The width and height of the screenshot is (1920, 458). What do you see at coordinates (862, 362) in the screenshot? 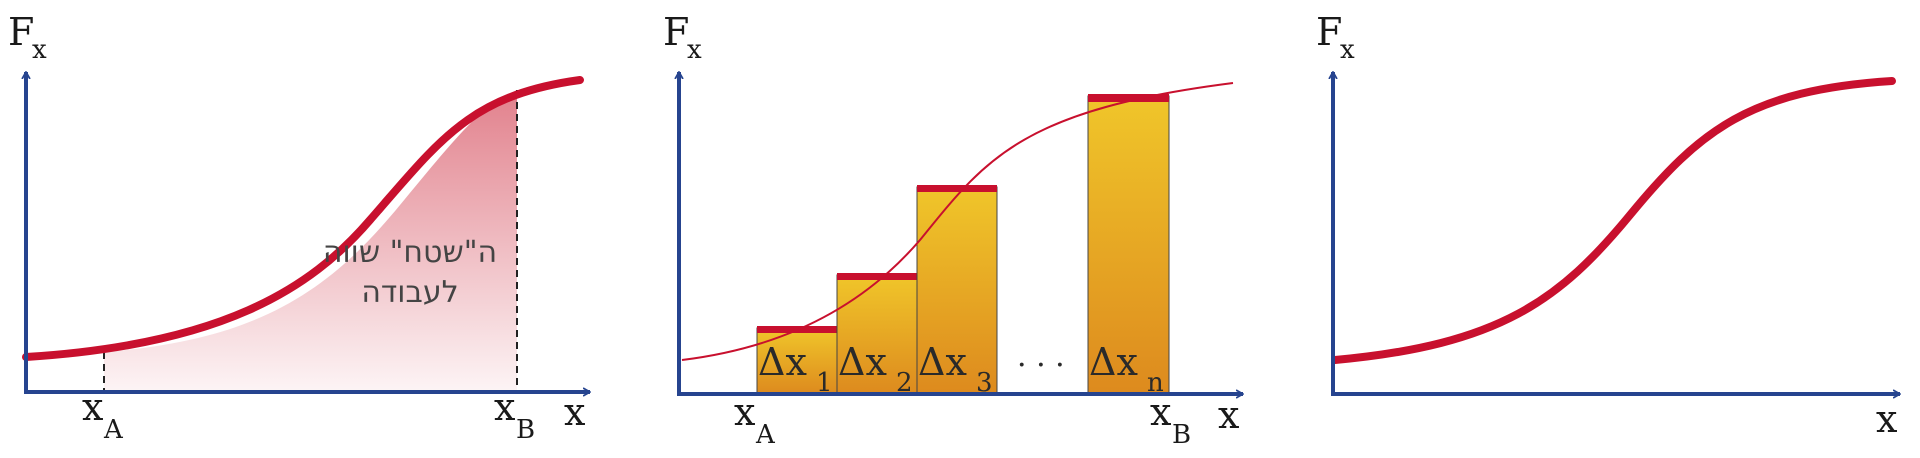
I see `bar-2-label: Δx` at bounding box center [862, 362].